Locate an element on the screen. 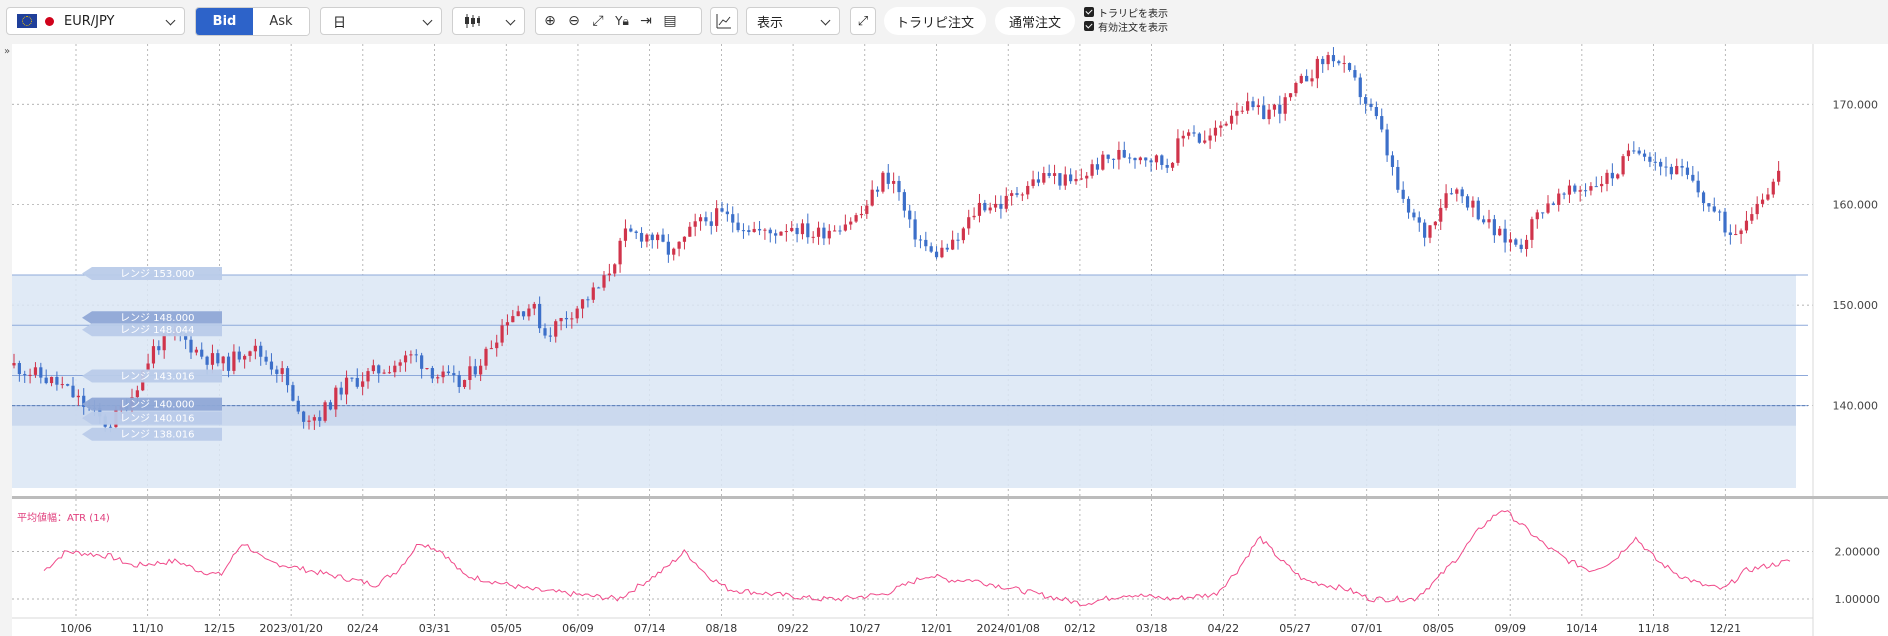 The height and width of the screenshot is (636, 1888). torarepi-order-button: トラリピ注文 is located at coordinates (935, 21).